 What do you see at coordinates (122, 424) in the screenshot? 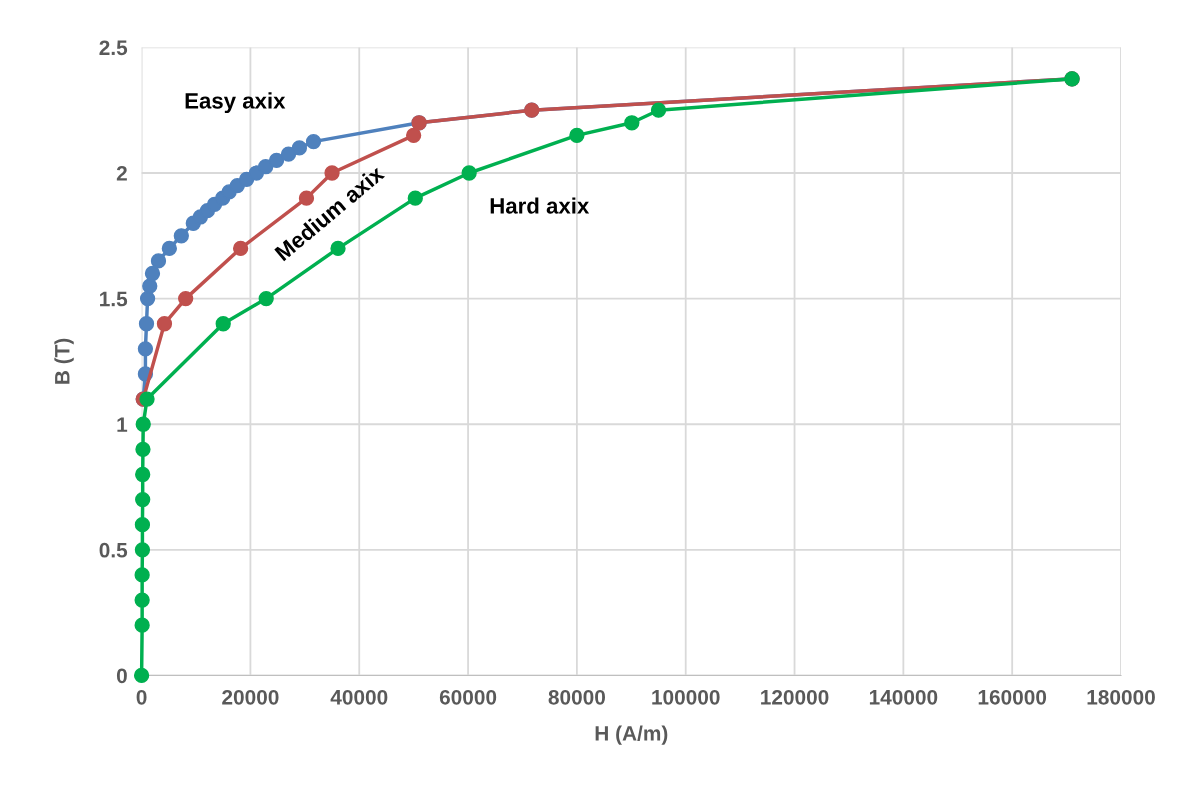
I see `y-tick-label: 1` at bounding box center [122, 424].